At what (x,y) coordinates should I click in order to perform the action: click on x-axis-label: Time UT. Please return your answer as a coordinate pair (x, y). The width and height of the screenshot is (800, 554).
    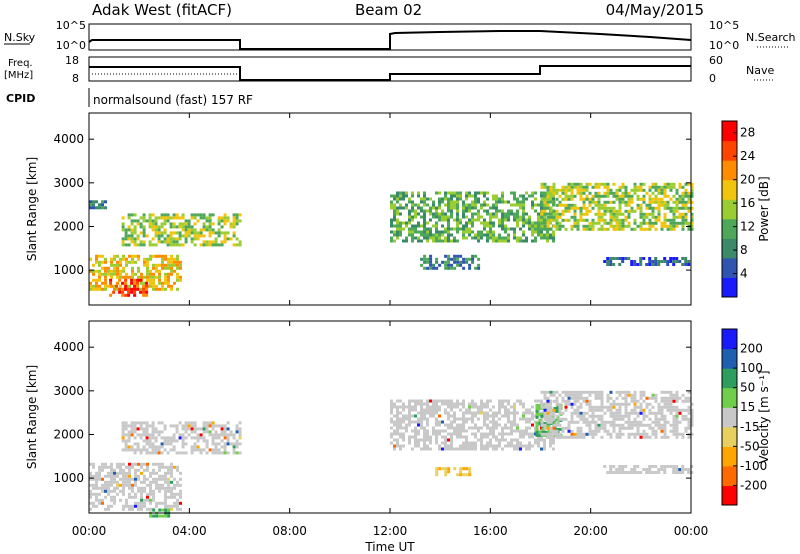
    Looking at the image, I should click on (389, 547).